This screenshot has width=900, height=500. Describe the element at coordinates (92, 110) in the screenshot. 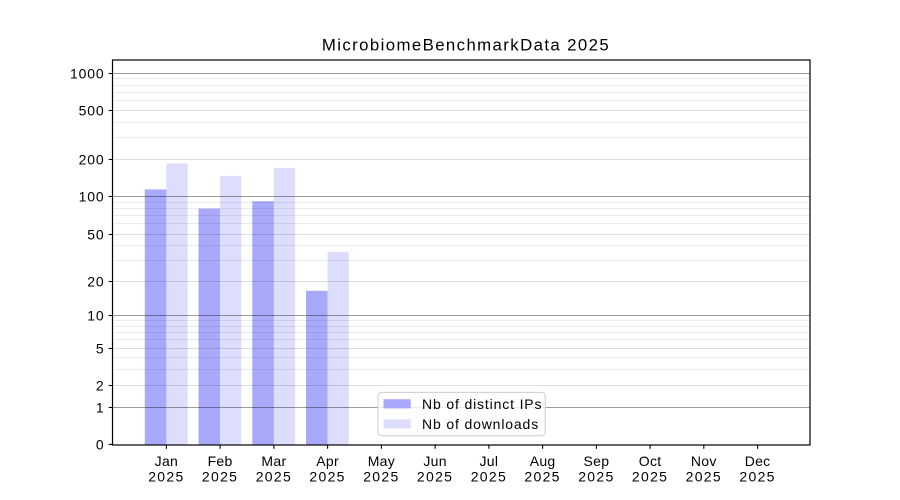

I see `svg-text: 500` at that location.